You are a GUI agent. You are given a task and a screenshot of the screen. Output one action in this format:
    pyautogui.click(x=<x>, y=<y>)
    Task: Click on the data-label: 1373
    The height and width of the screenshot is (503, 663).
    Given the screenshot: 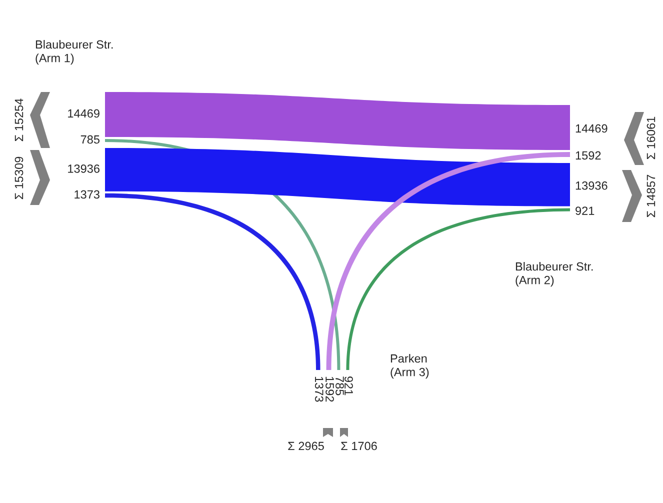 What is the action you would take?
    pyautogui.click(x=87, y=194)
    